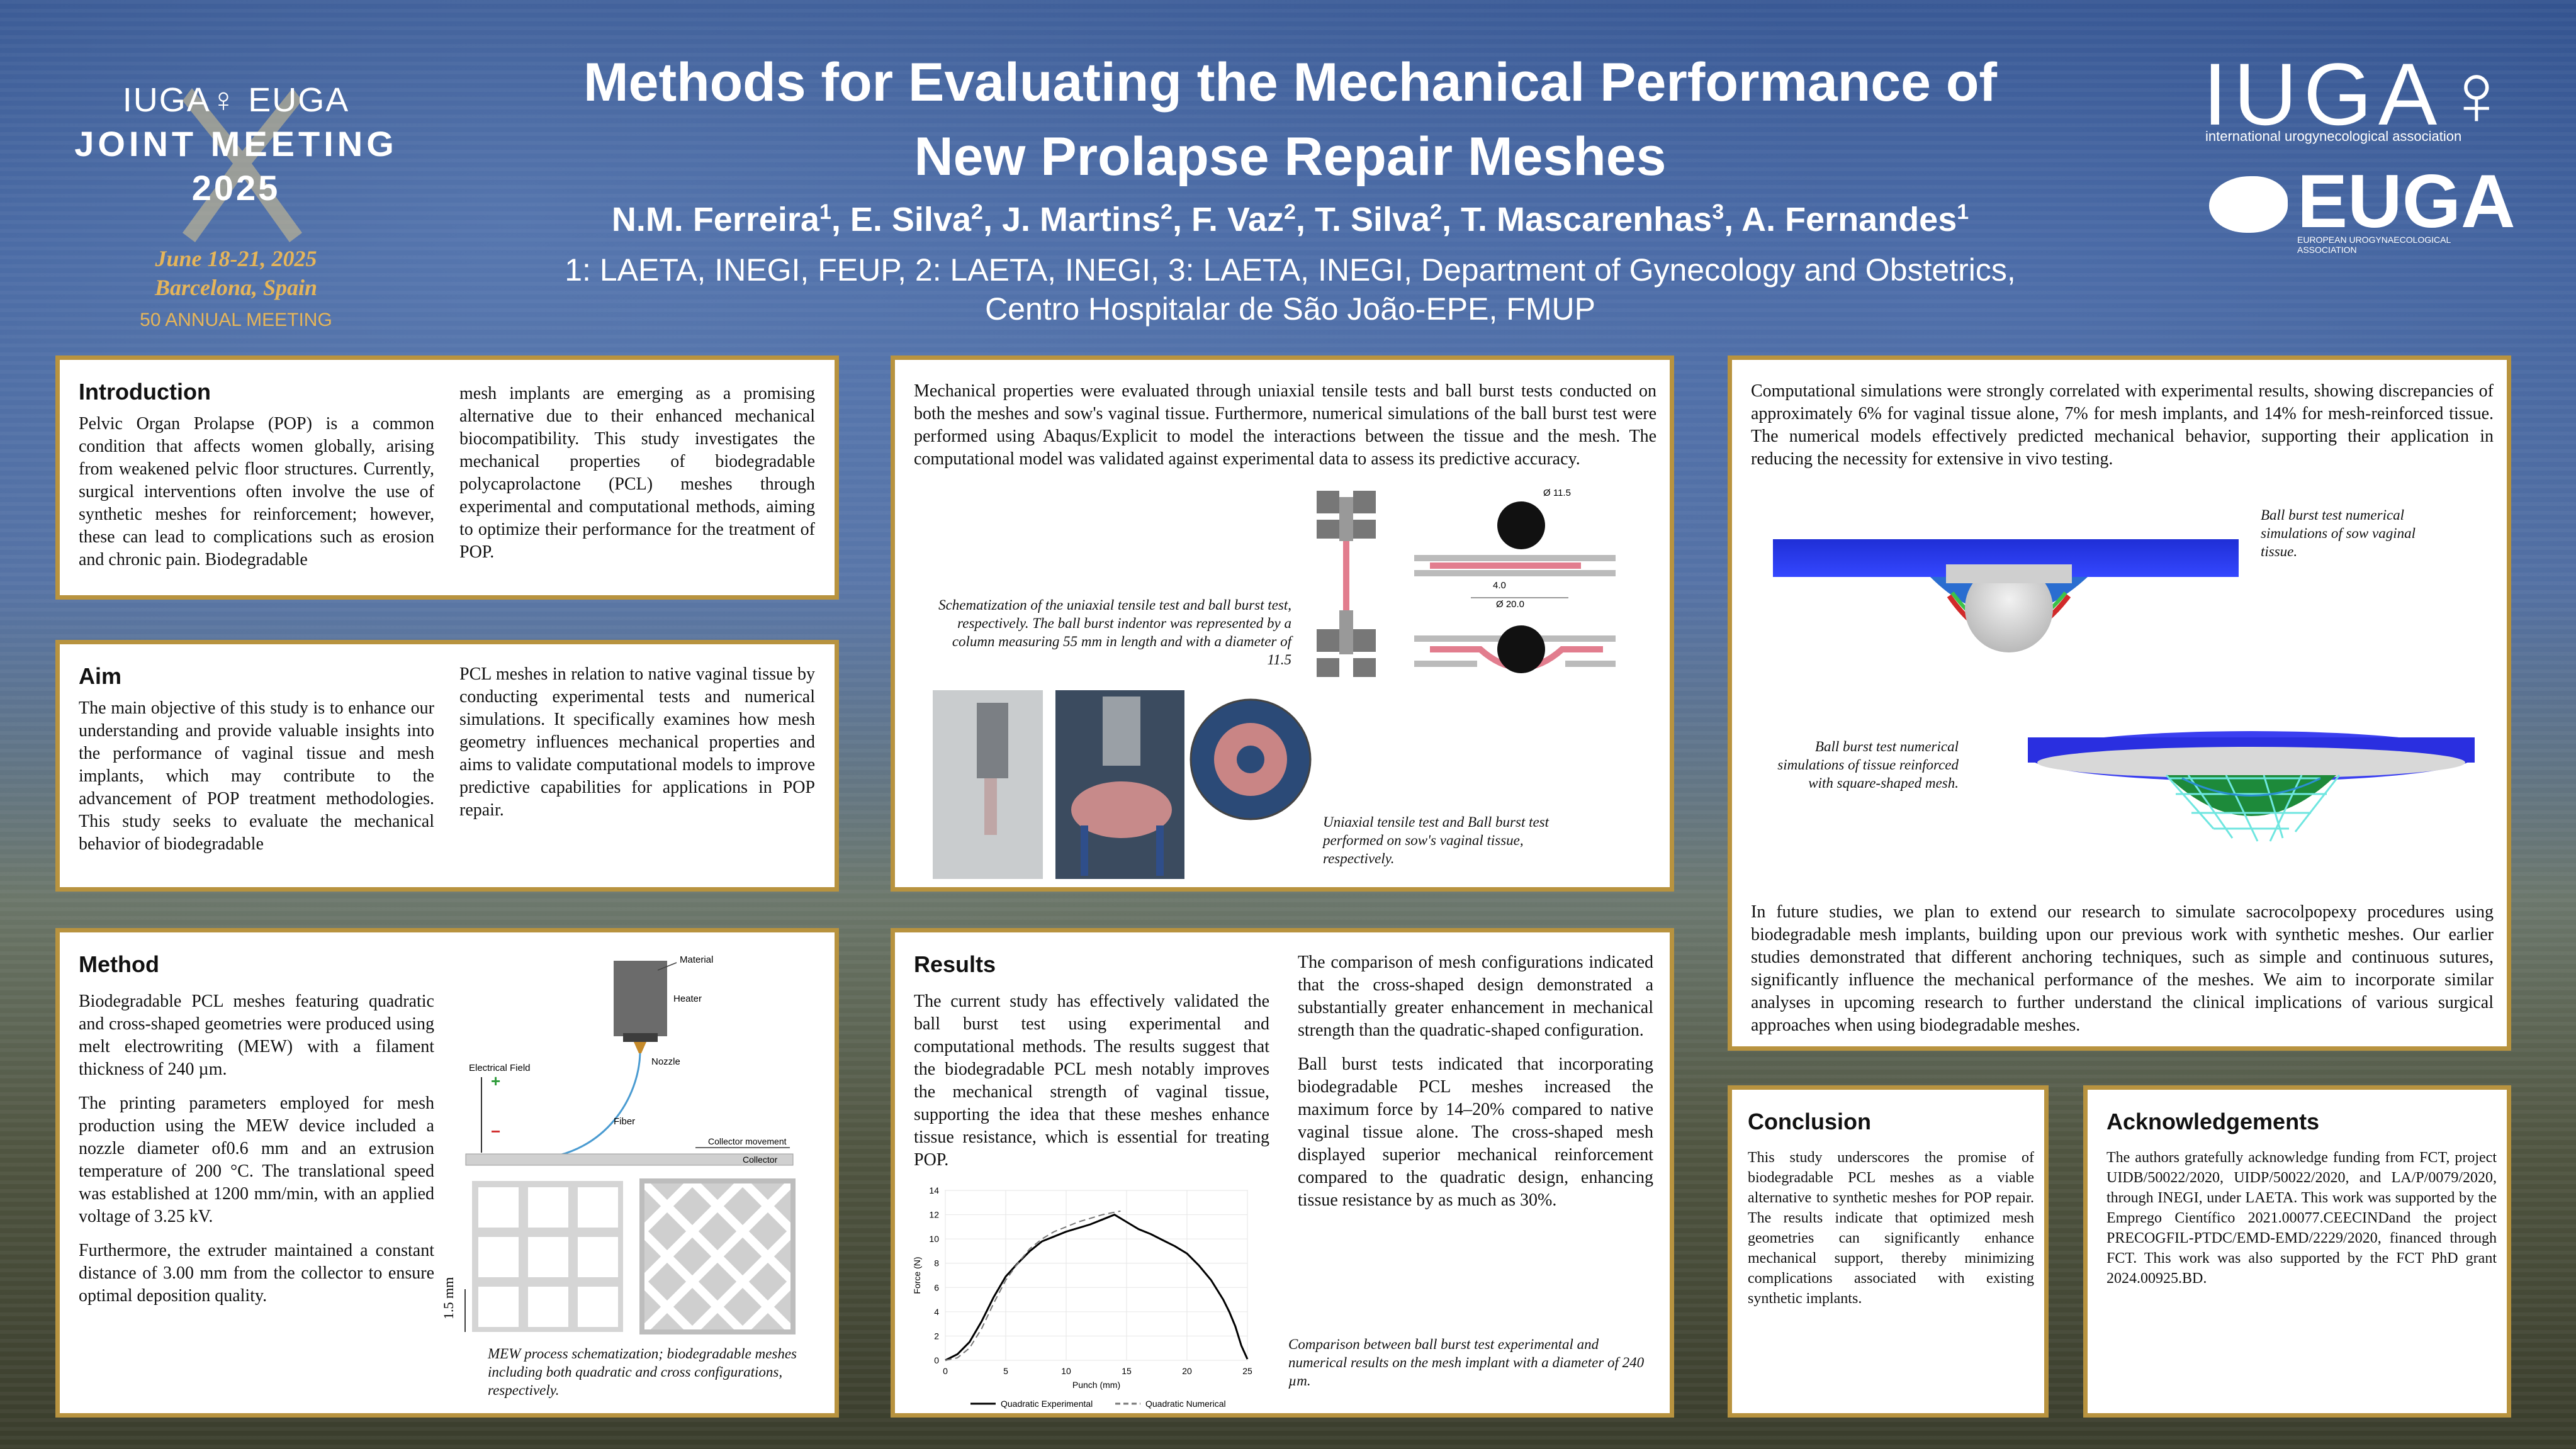 This screenshot has width=2576, height=1449. Describe the element at coordinates (1849, 219) in the screenshot. I see `author-name: A. Fernandes` at that location.